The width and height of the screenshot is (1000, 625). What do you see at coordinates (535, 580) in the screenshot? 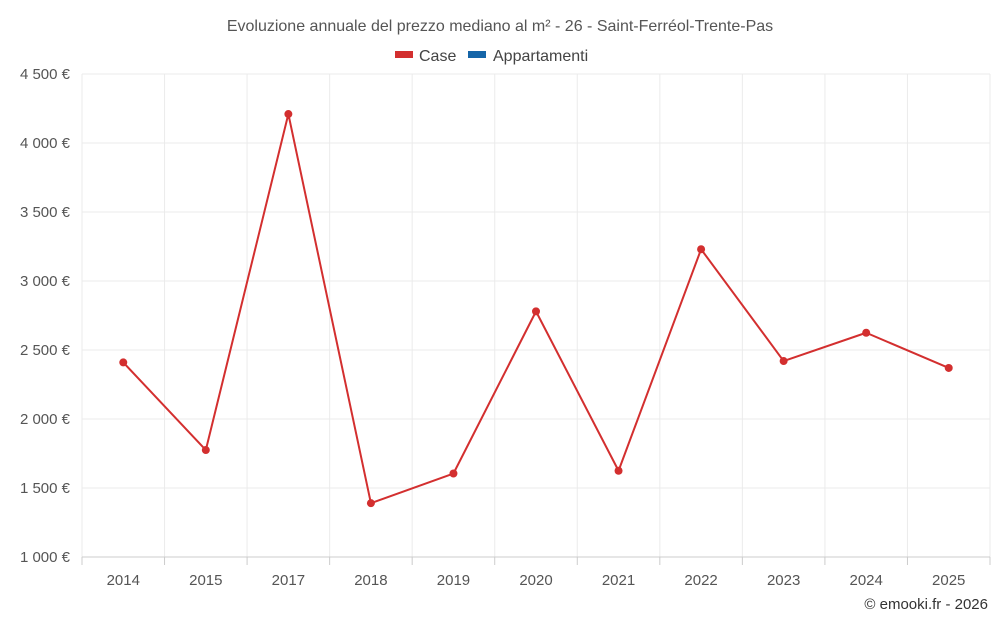
I see `x-tick-label: 2020` at bounding box center [535, 580].